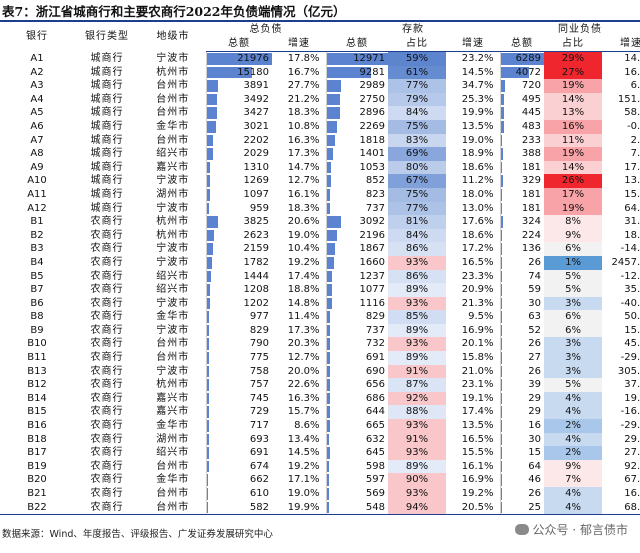 This screenshot has height=553, width=640. I want to click on cell-liab-total: 3891, so click(238, 86).